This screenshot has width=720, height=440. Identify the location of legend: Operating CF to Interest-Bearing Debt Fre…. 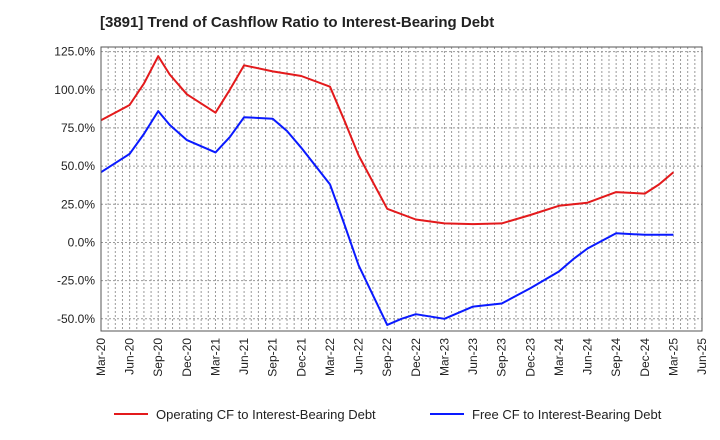
(388, 414).